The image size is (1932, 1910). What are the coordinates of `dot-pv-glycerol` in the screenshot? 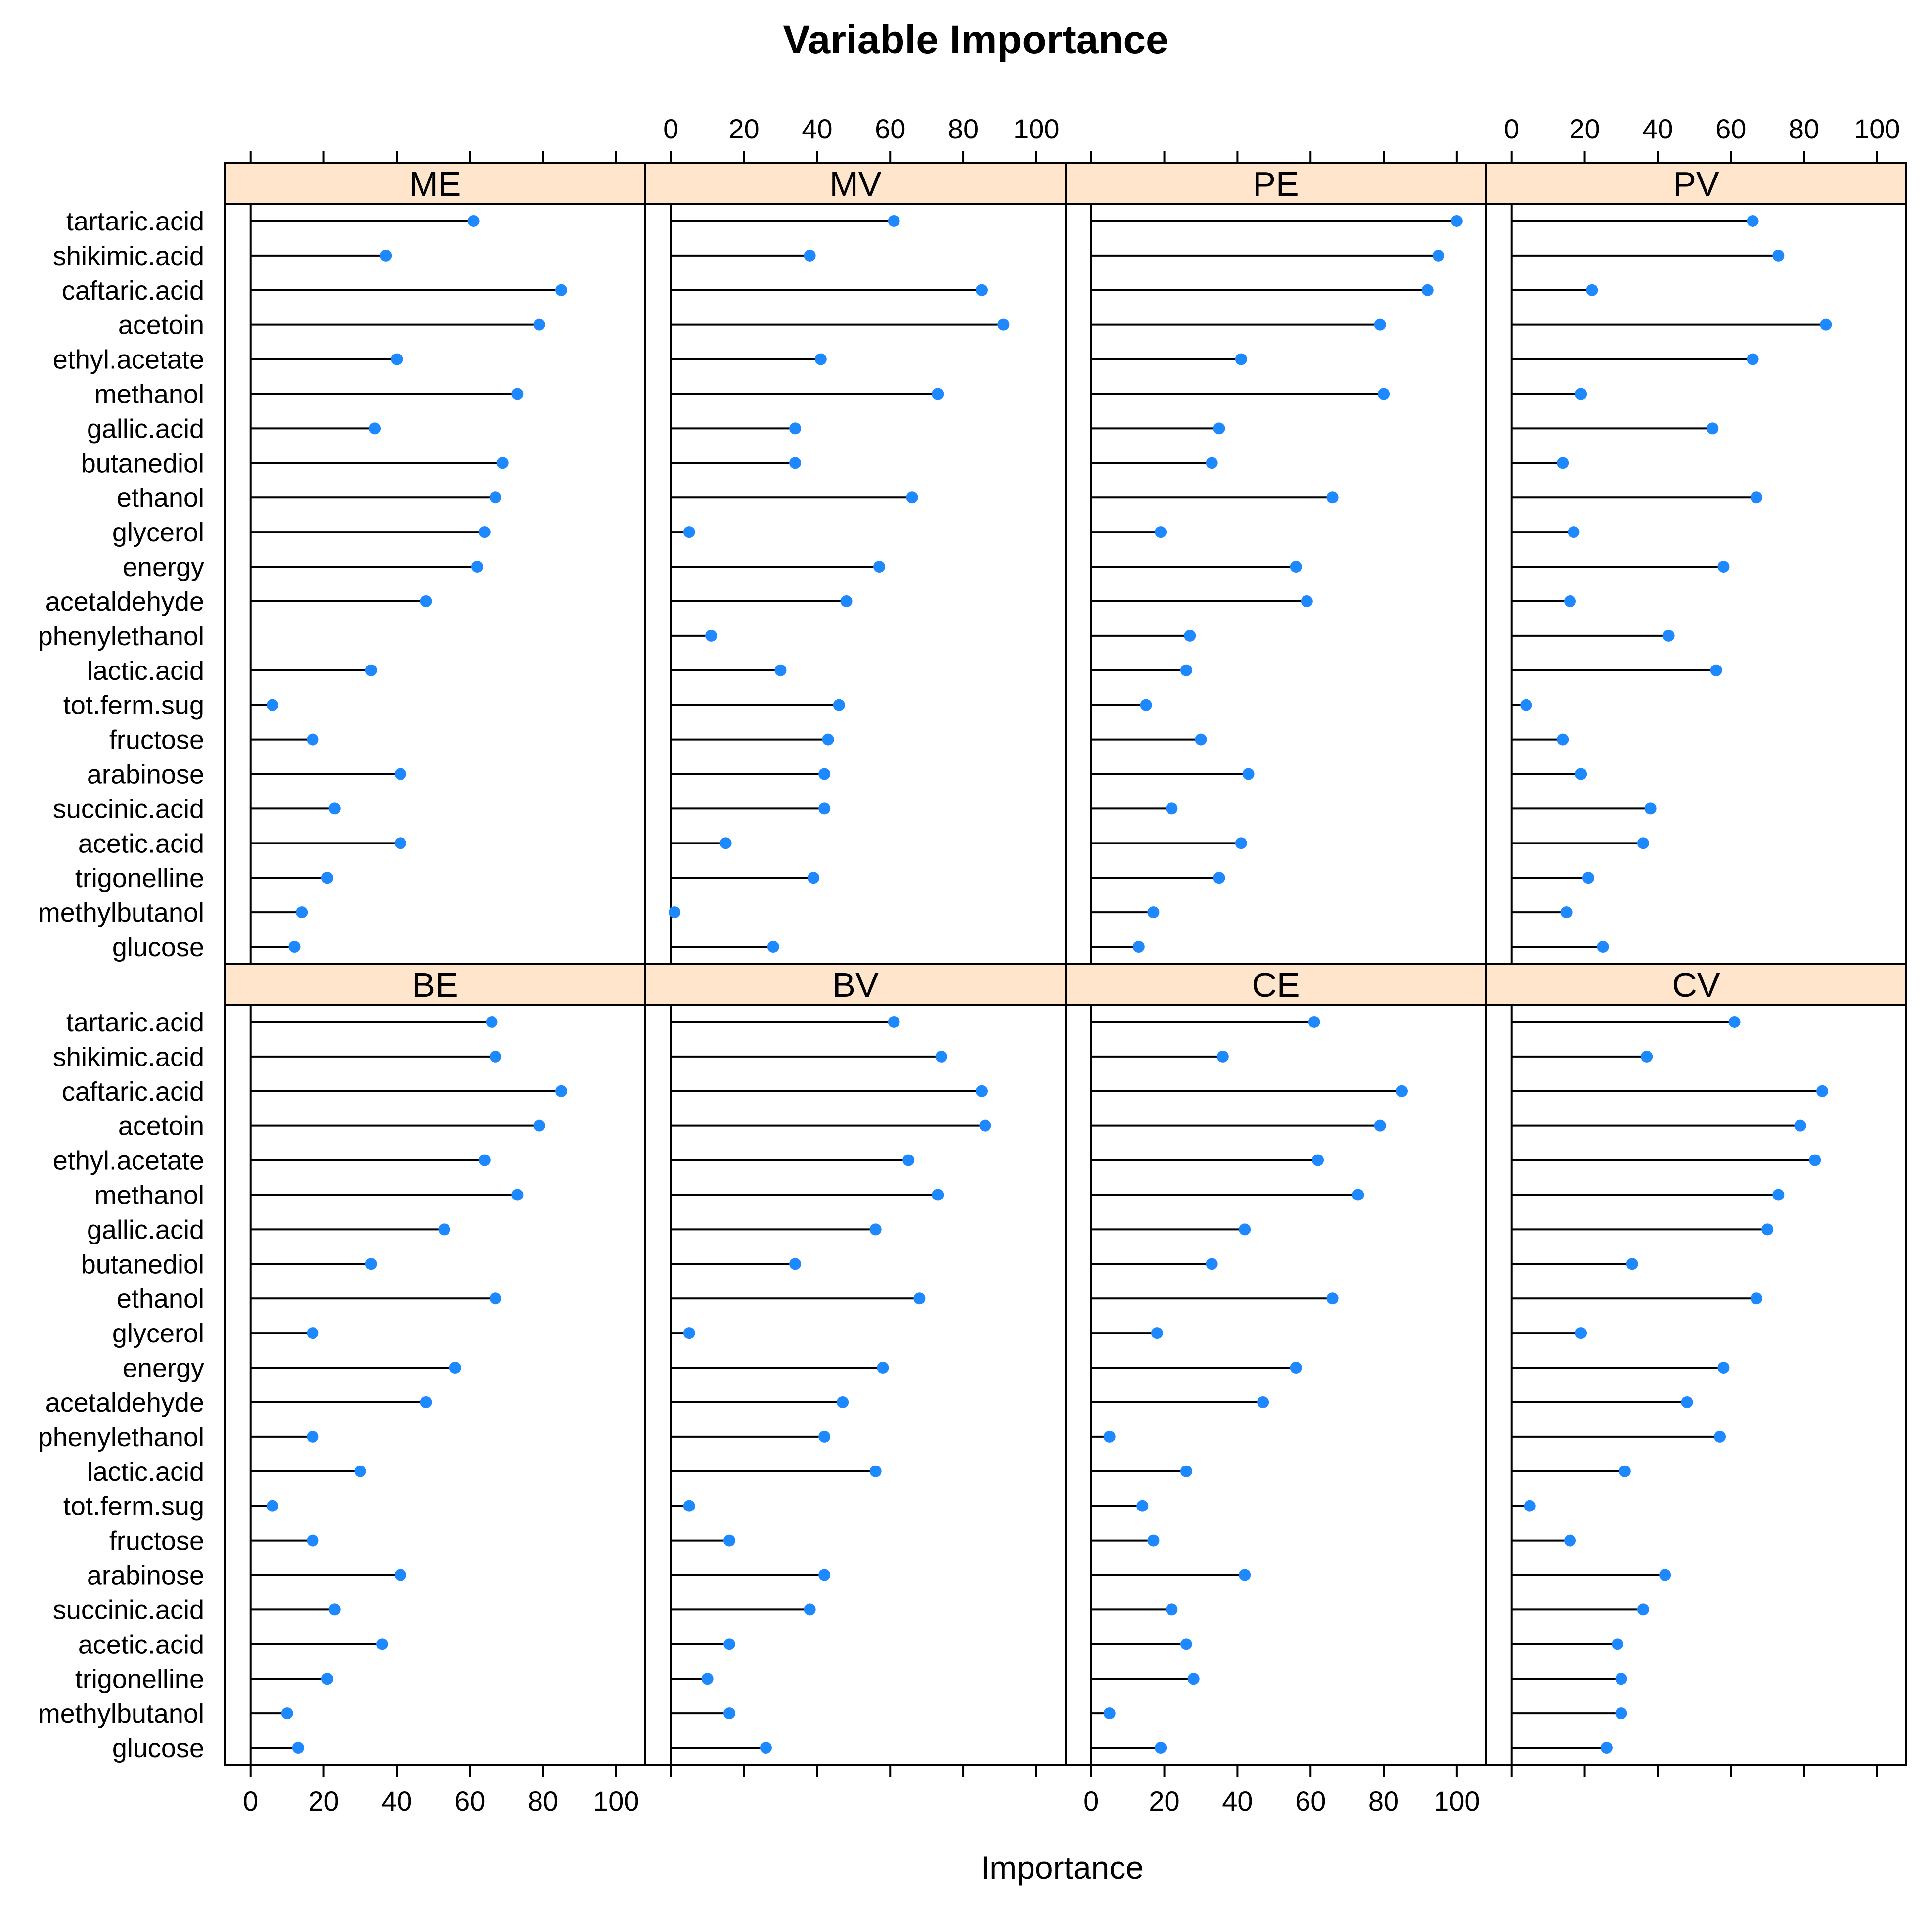 It's located at (1574, 532).